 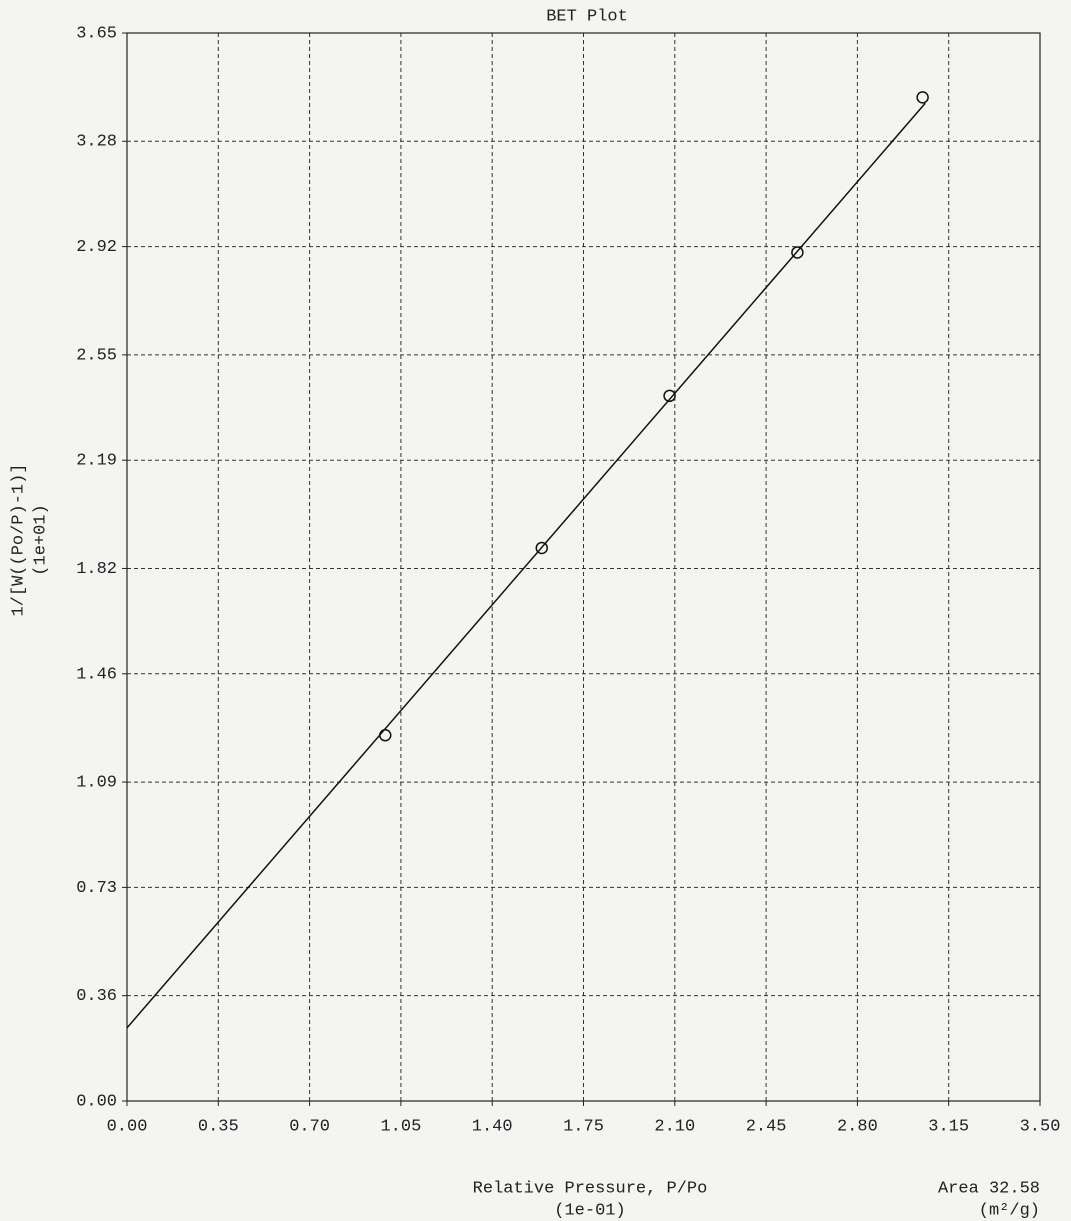 What do you see at coordinates (587, 16) in the screenshot?
I see `chart-title: BET Plot` at bounding box center [587, 16].